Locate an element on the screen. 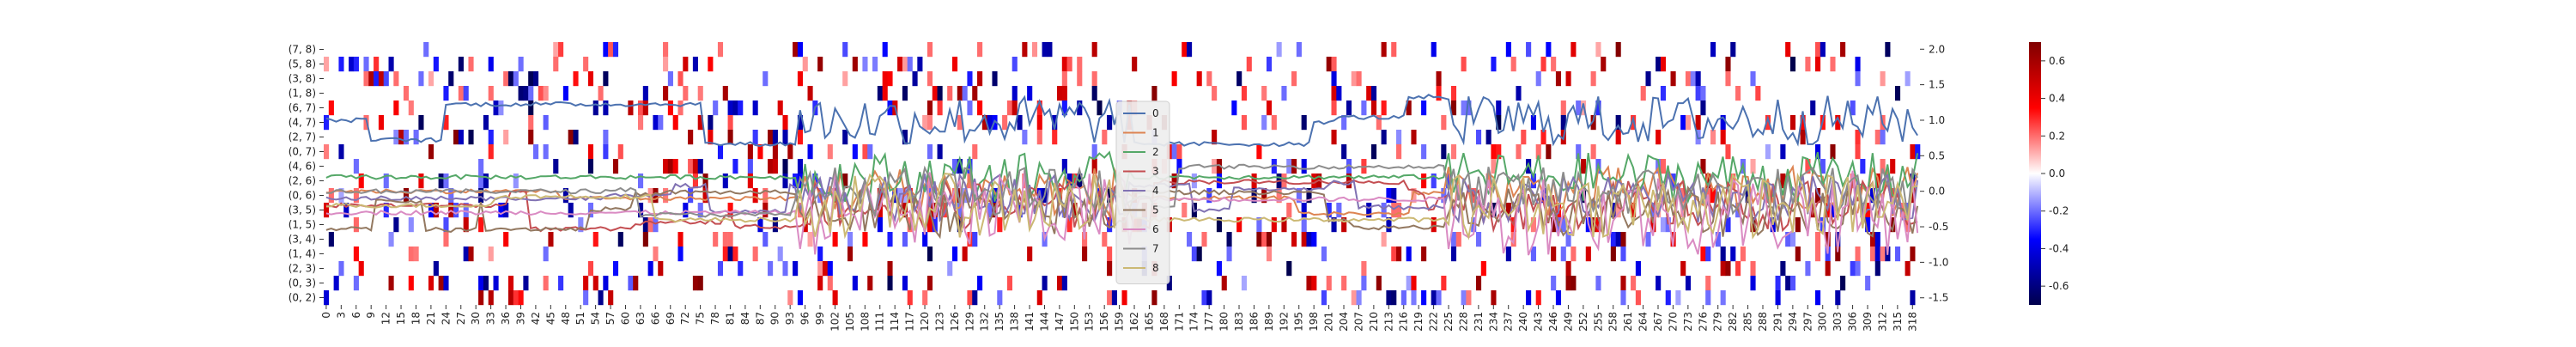 The width and height of the screenshot is (2576, 347). x-tick-label: 213 is located at coordinates (1388, 322).